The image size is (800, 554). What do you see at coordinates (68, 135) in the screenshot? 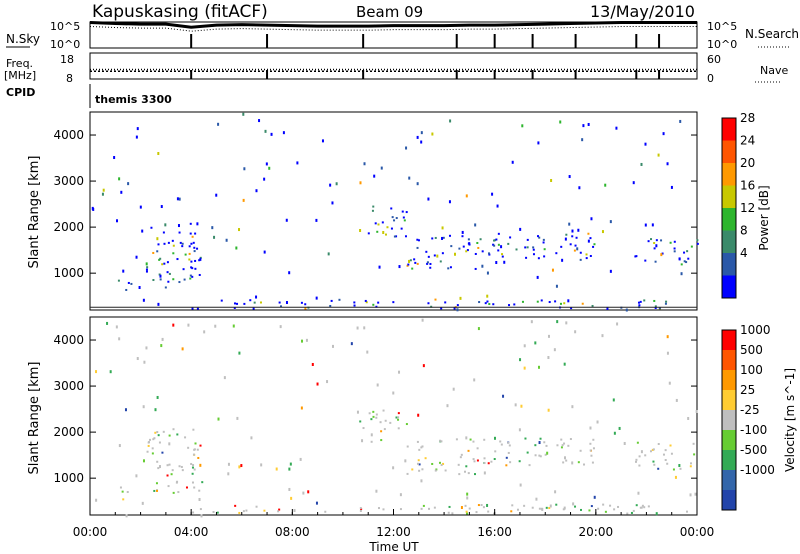
I see `range-tick-label: 4000` at bounding box center [68, 135].